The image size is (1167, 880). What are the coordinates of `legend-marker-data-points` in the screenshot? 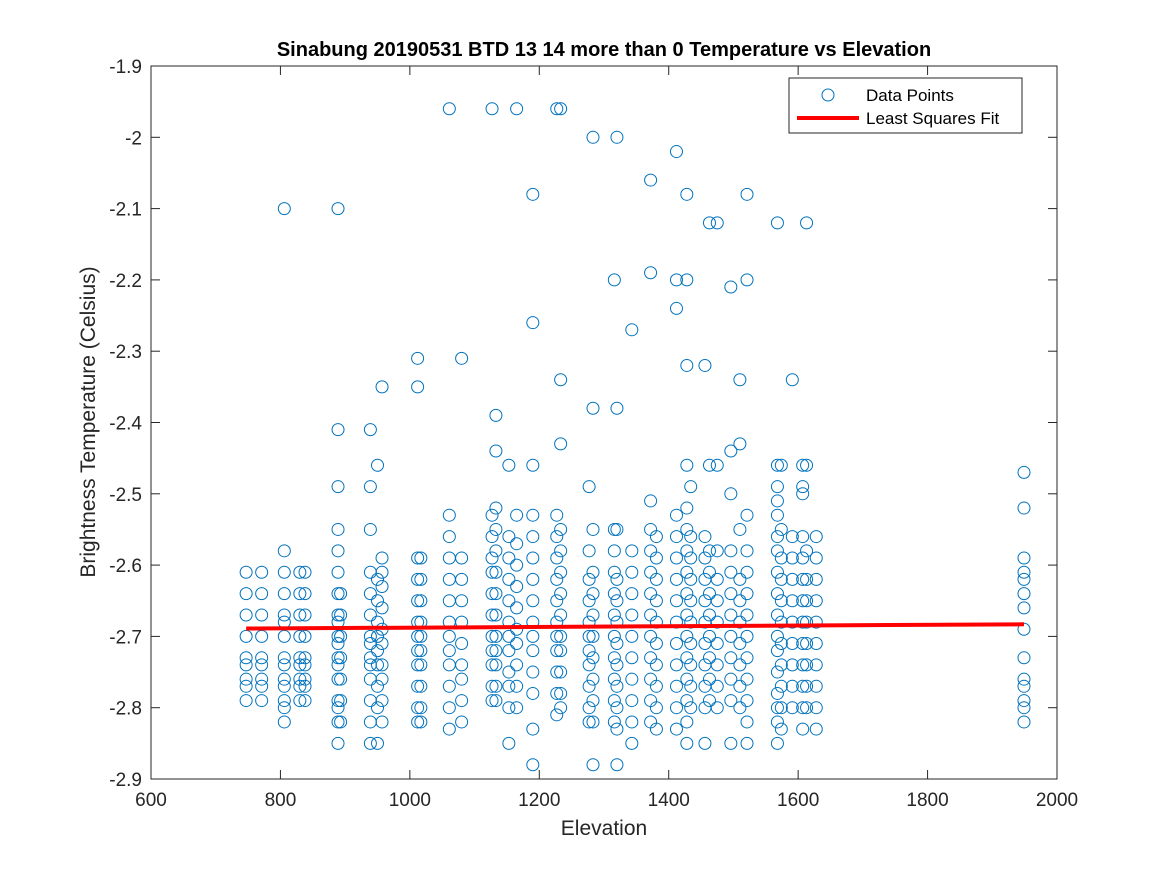 It's located at (828, 95).